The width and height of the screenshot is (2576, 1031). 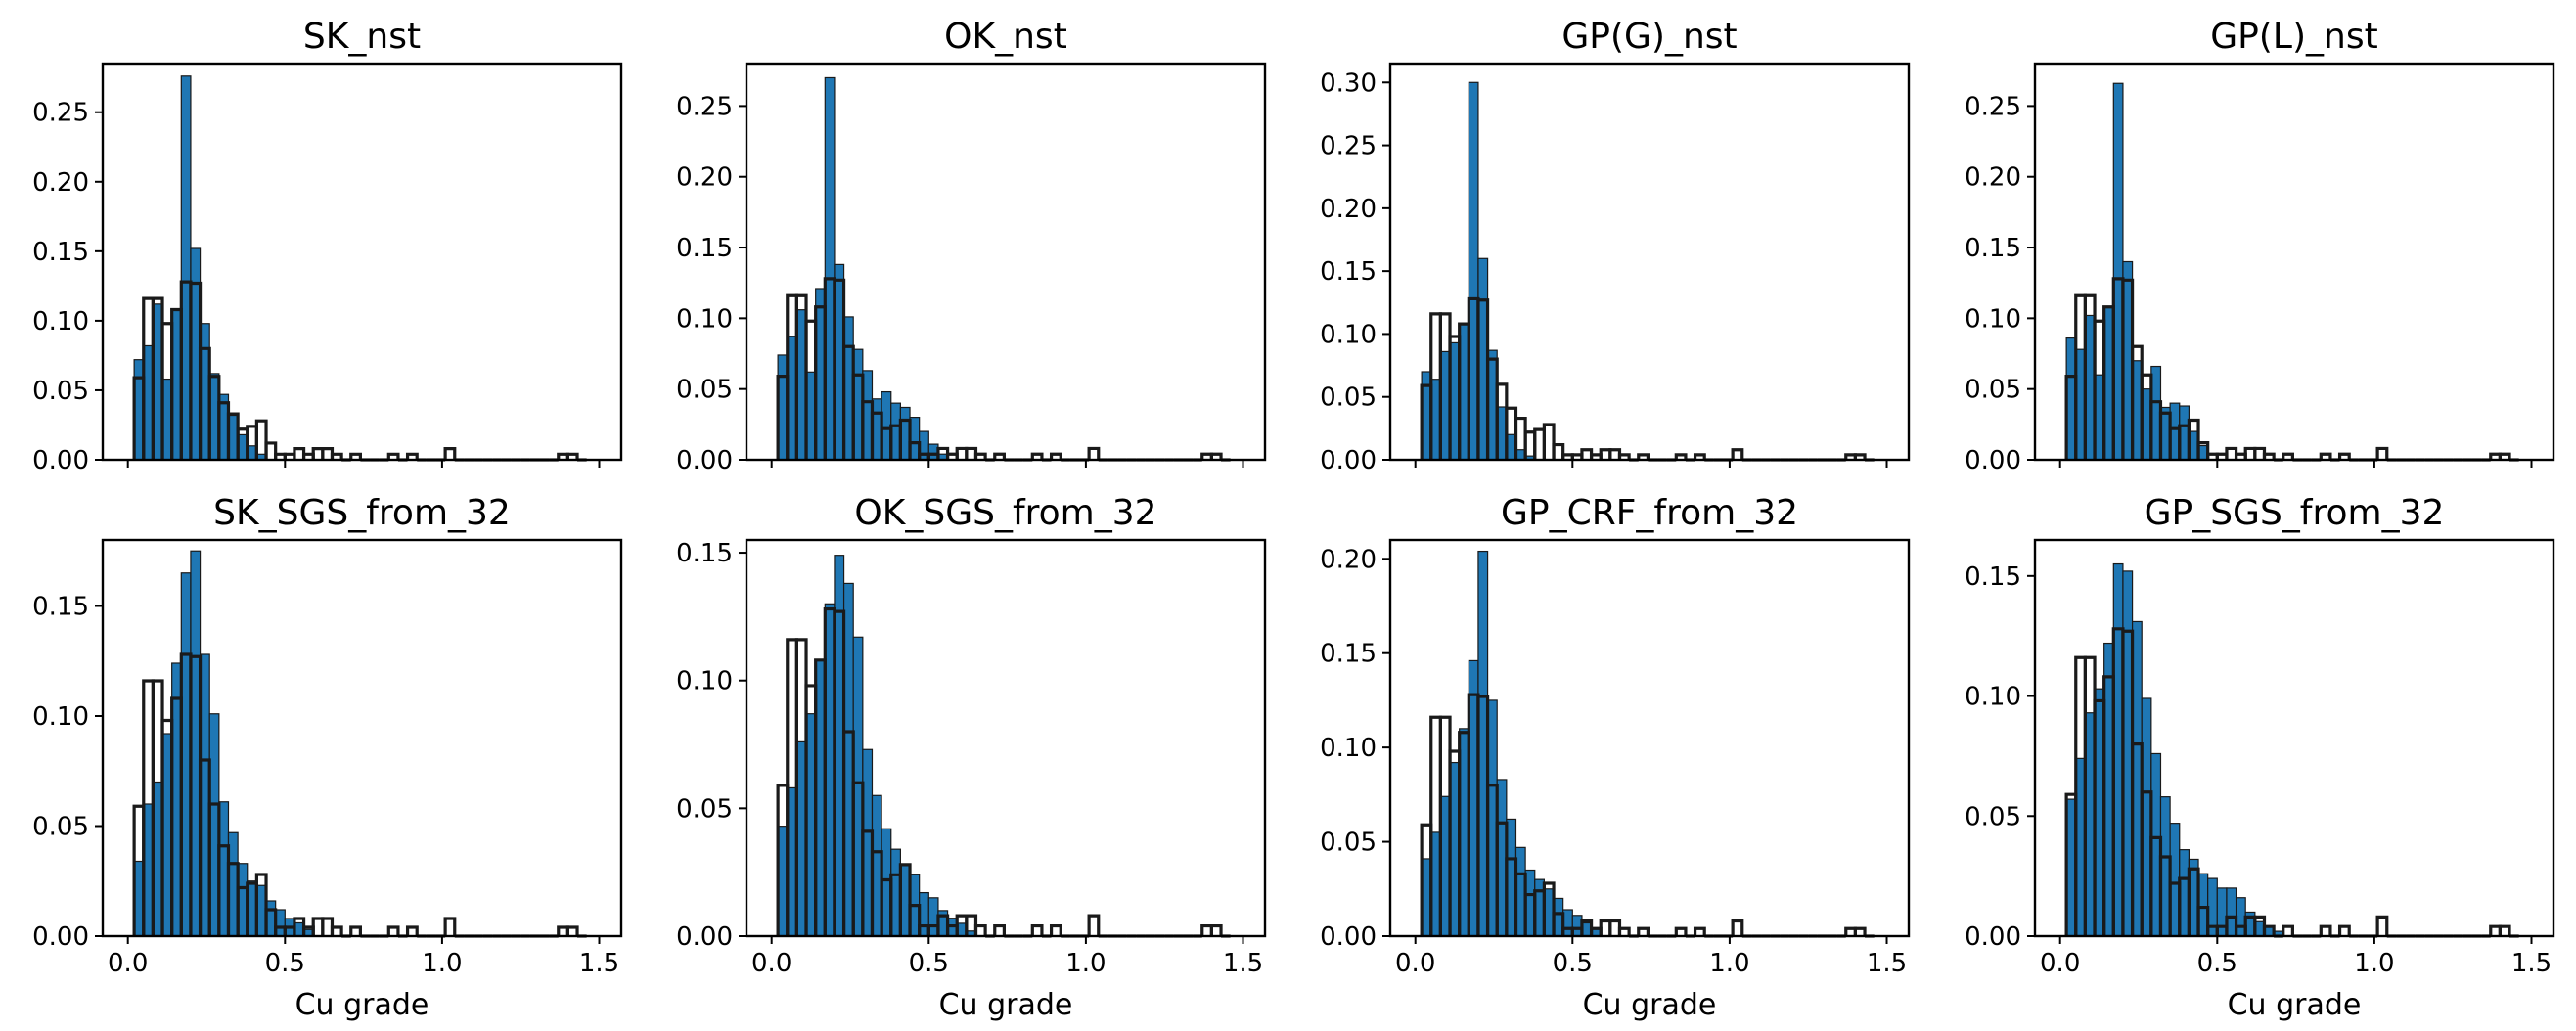 What do you see at coordinates (1005, 513) in the screenshot?
I see `chart-title: OK_SGS_from_32` at bounding box center [1005, 513].